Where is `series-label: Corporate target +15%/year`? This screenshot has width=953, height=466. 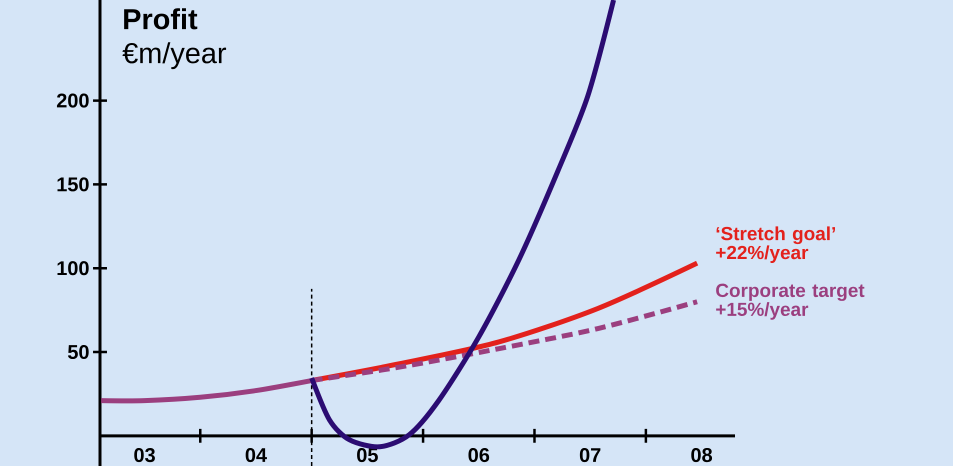 series-label: Corporate target +15%/year is located at coordinates (790, 302).